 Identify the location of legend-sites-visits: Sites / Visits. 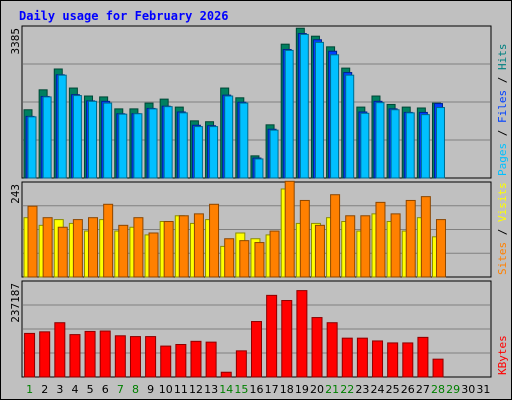
(502, 228).